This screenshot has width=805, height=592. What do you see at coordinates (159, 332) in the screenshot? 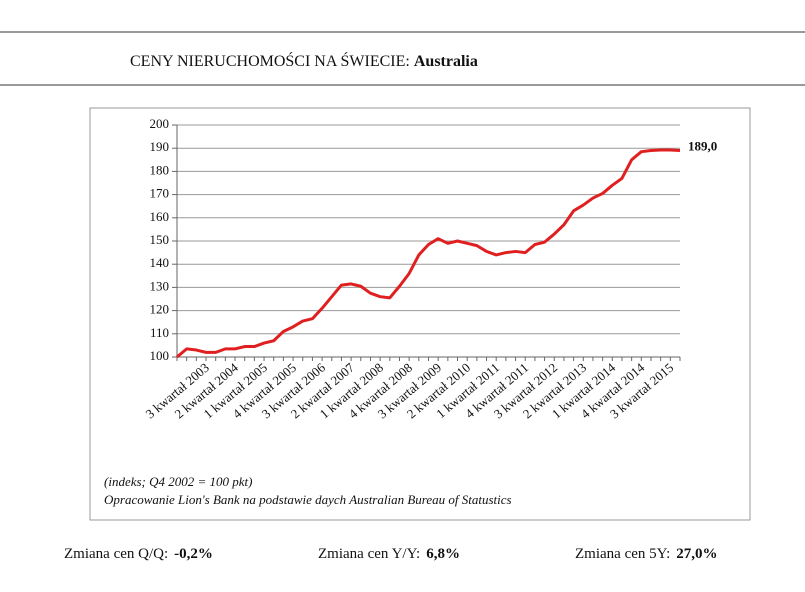
I see `y-tick-label: 110` at bounding box center [159, 332].